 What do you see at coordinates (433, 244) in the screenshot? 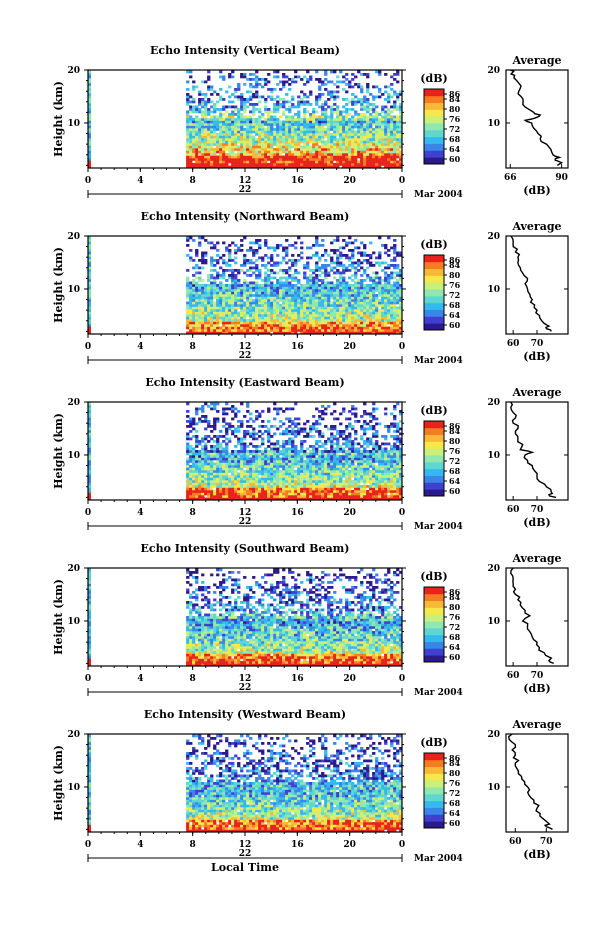
I see `colorbar-unit: (dB)` at bounding box center [433, 244].